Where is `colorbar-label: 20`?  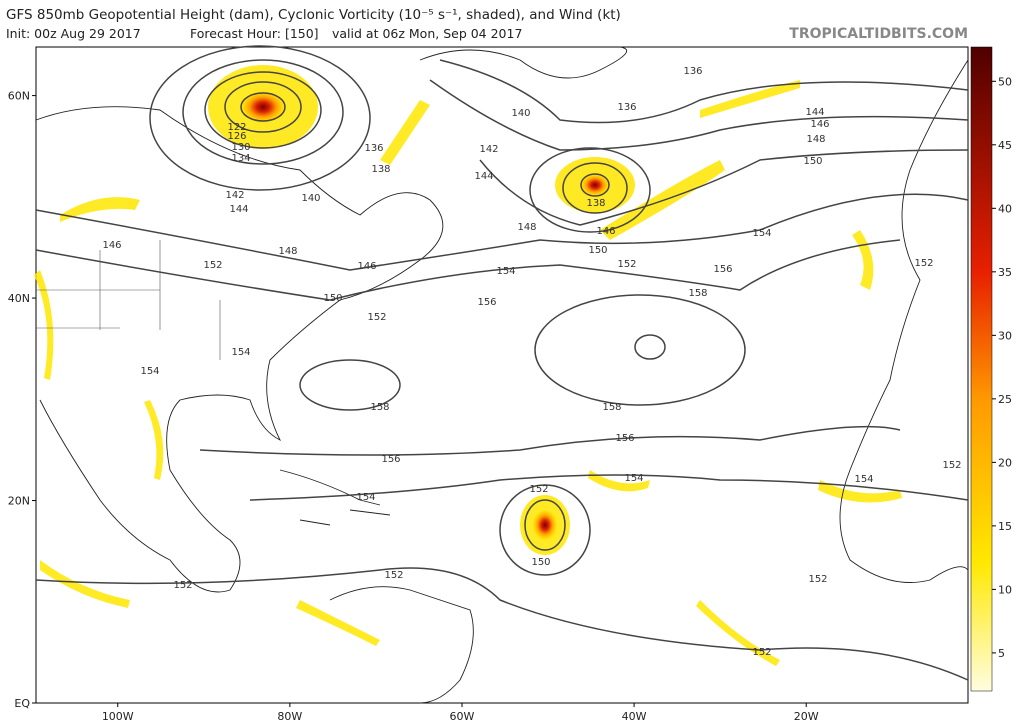 colorbar-label: 20 is located at coordinates (1005, 462).